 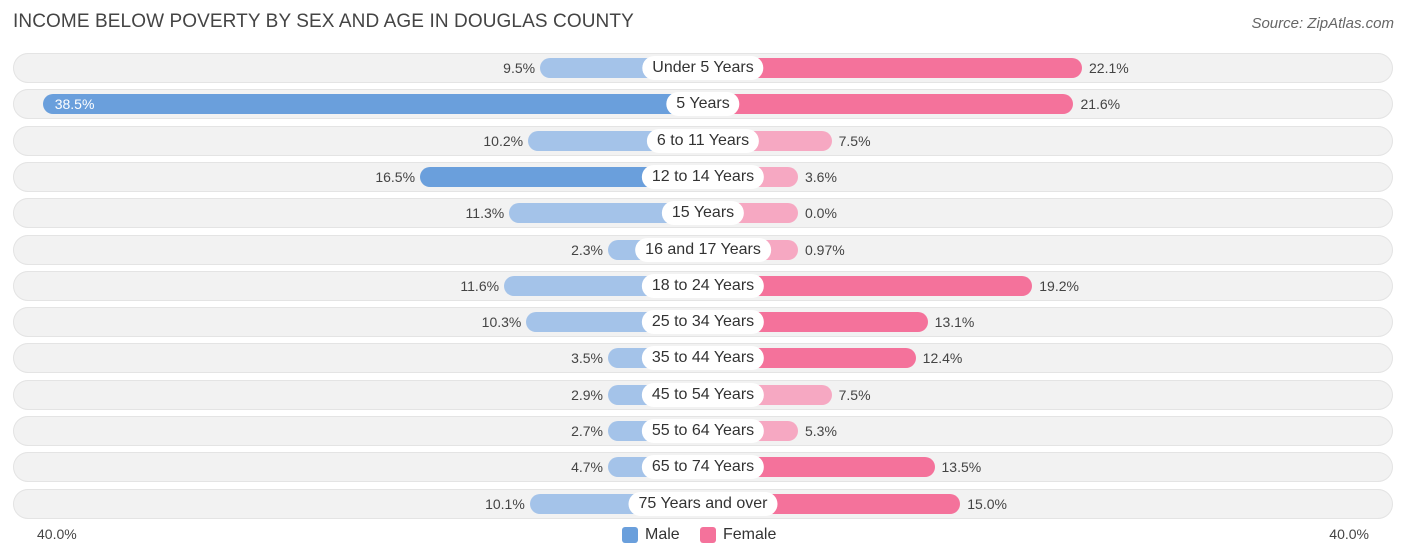 What do you see at coordinates (703, 322) in the screenshot?
I see `category-label: 25 to 34 Years` at bounding box center [703, 322].